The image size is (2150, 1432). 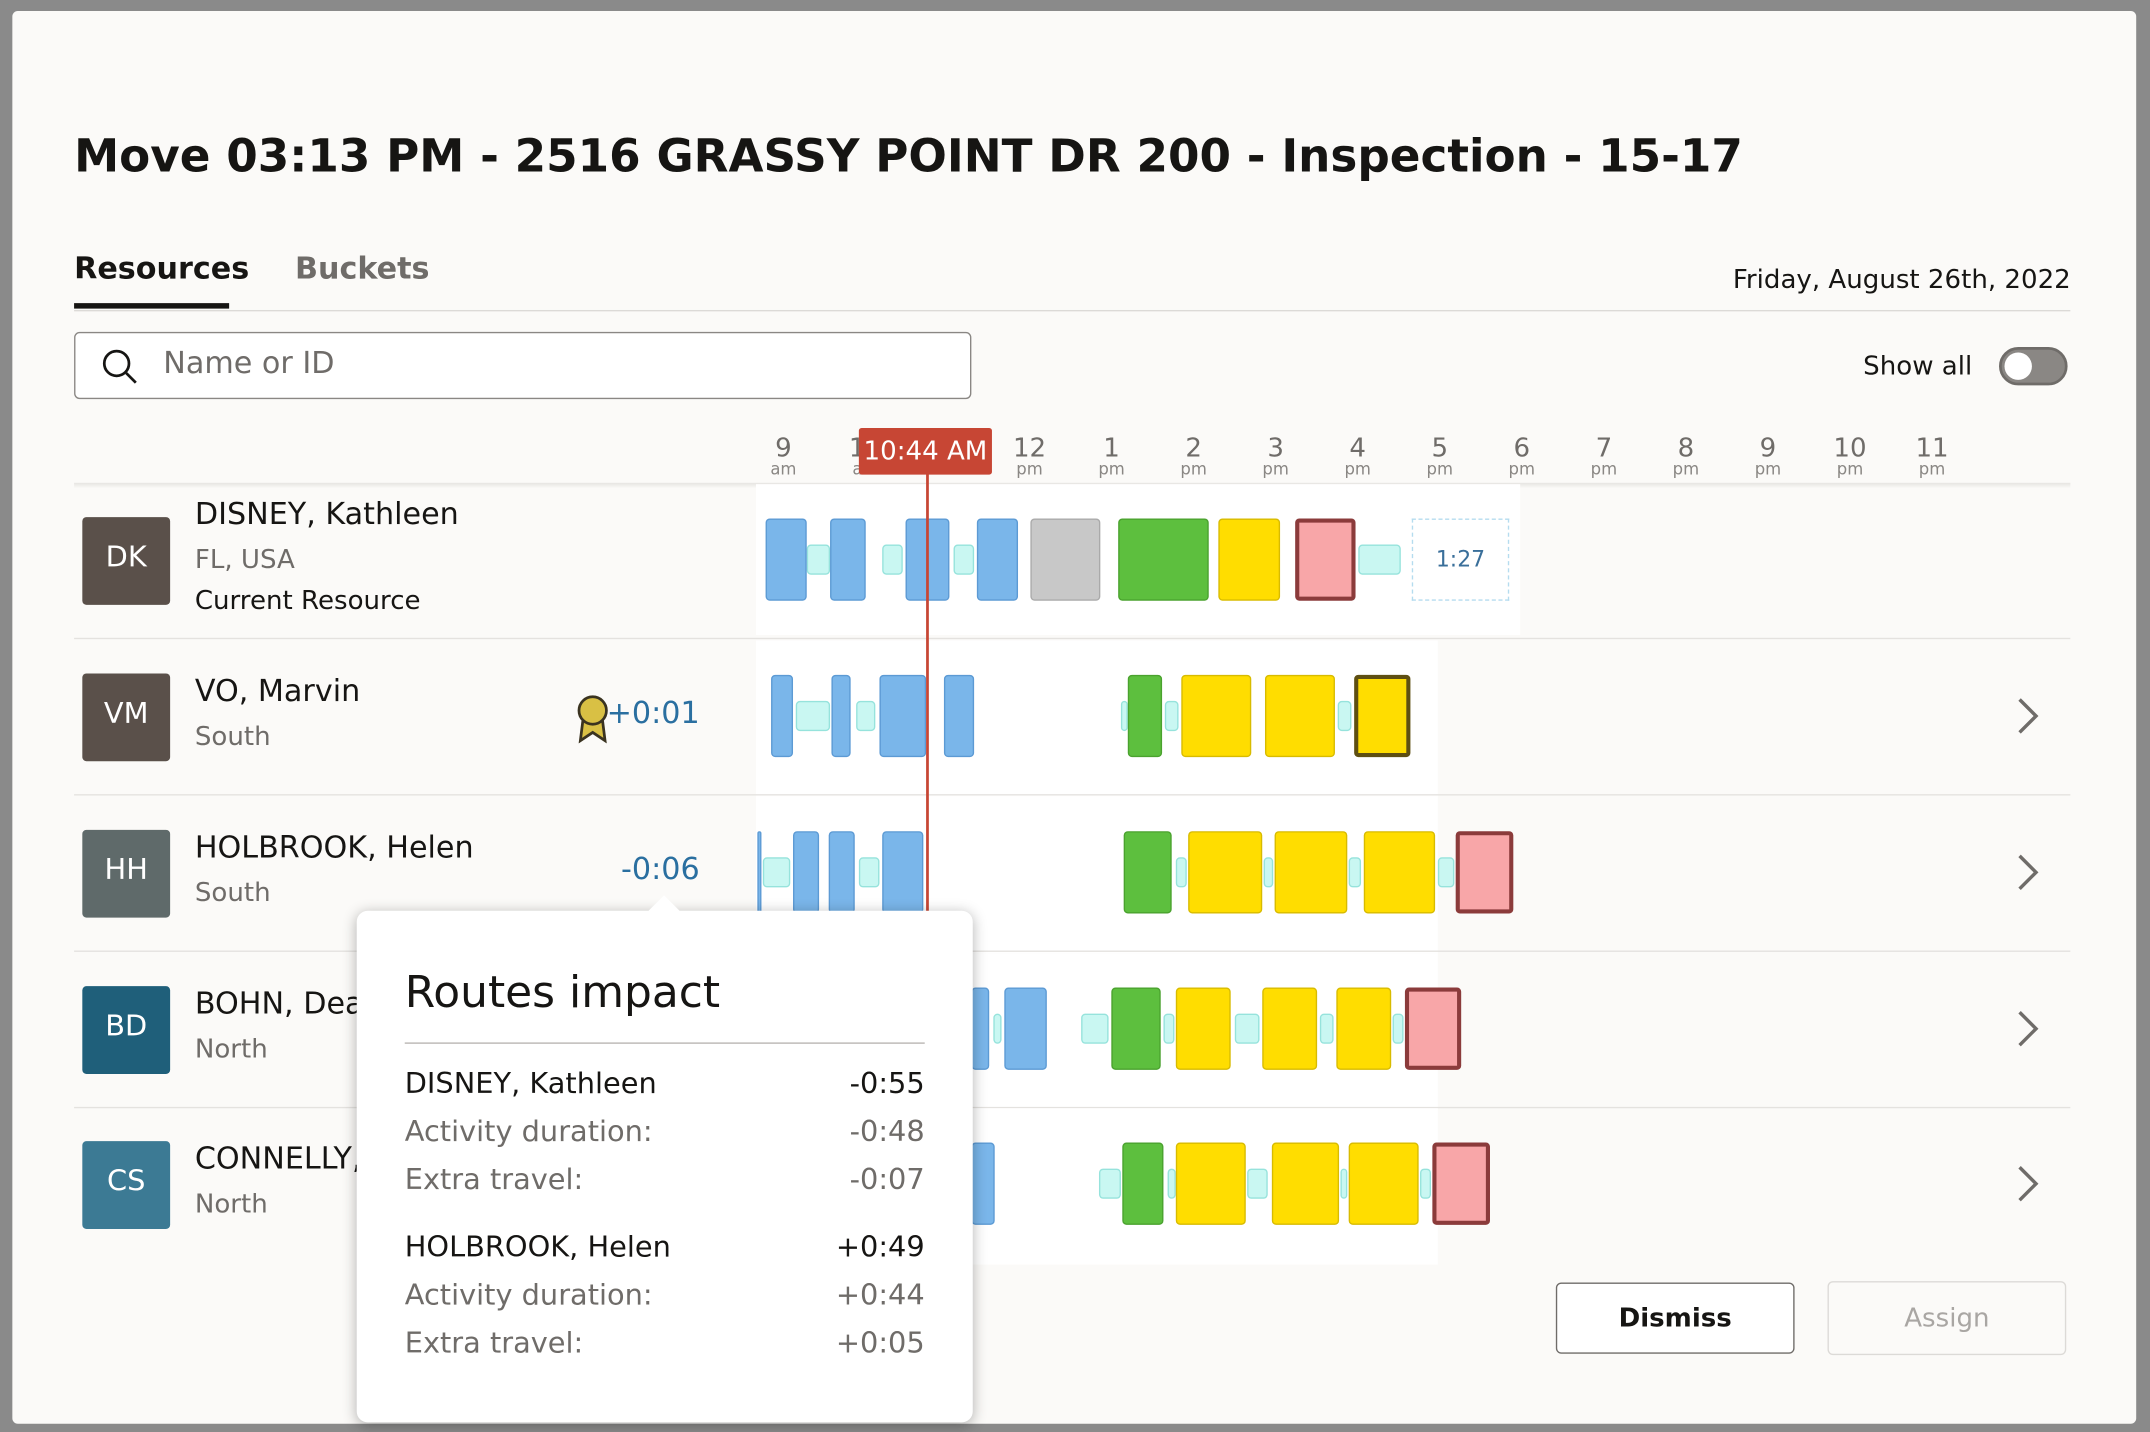 I want to click on tab: Resources, so click(x=162, y=269).